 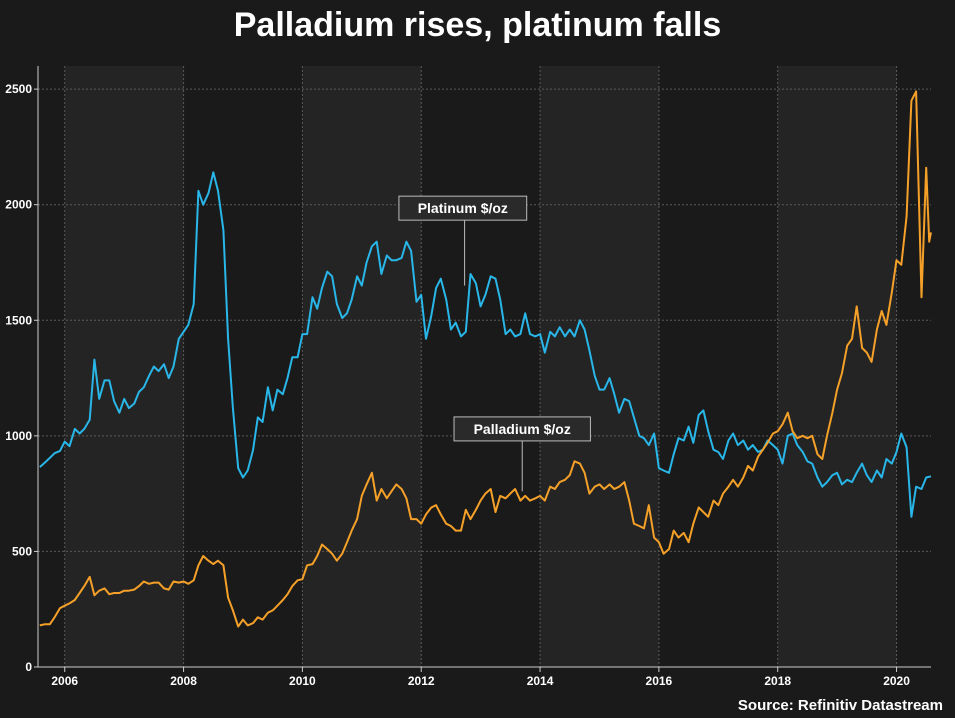 I want to click on y-tick-label: 2000, so click(x=18, y=205).